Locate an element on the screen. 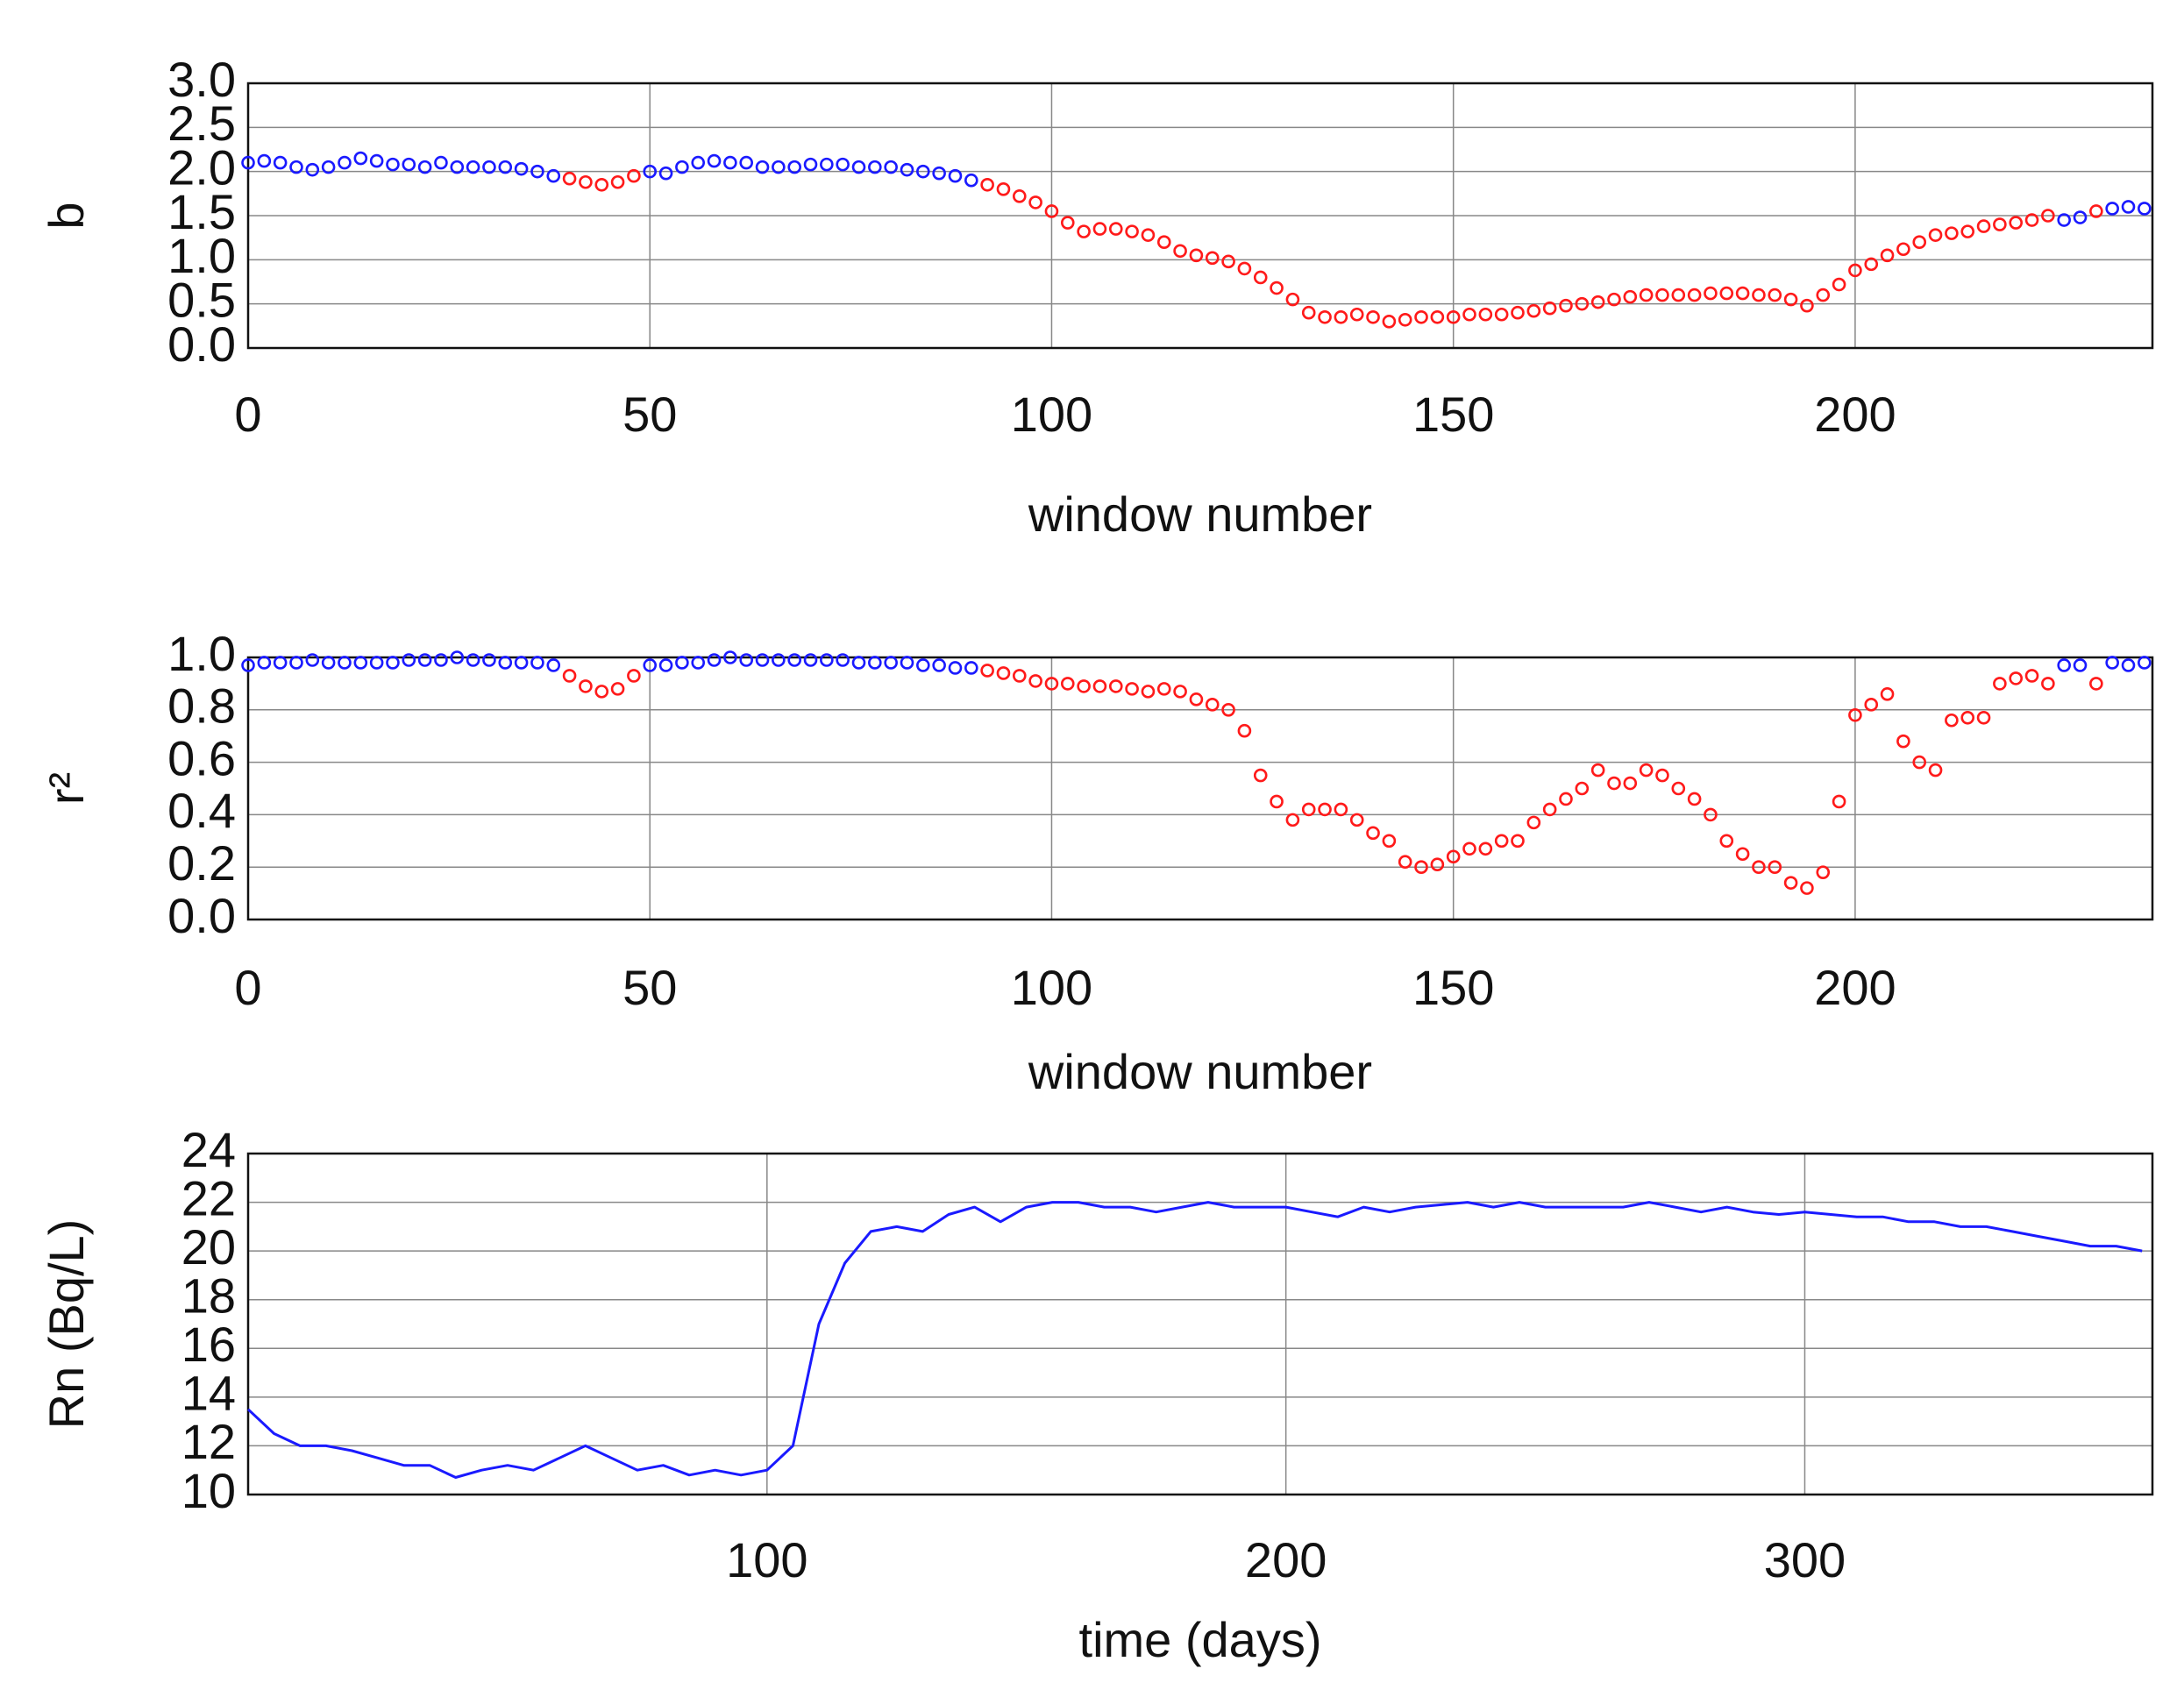 Image resolution: width=2184 pixels, height=1690 pixels. data-line is located at coordinates (1194, 1340).